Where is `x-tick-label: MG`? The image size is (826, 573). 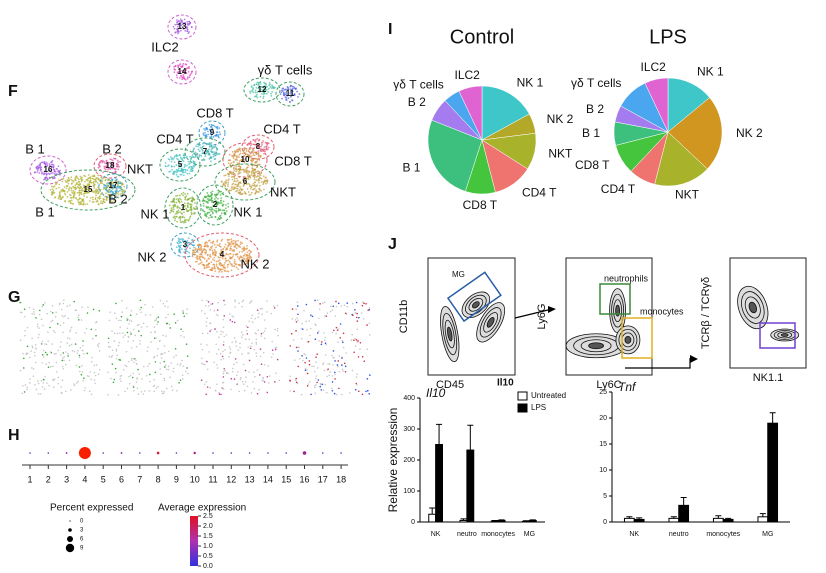 x-tick-label: MG is located at coordinates (529, 534).